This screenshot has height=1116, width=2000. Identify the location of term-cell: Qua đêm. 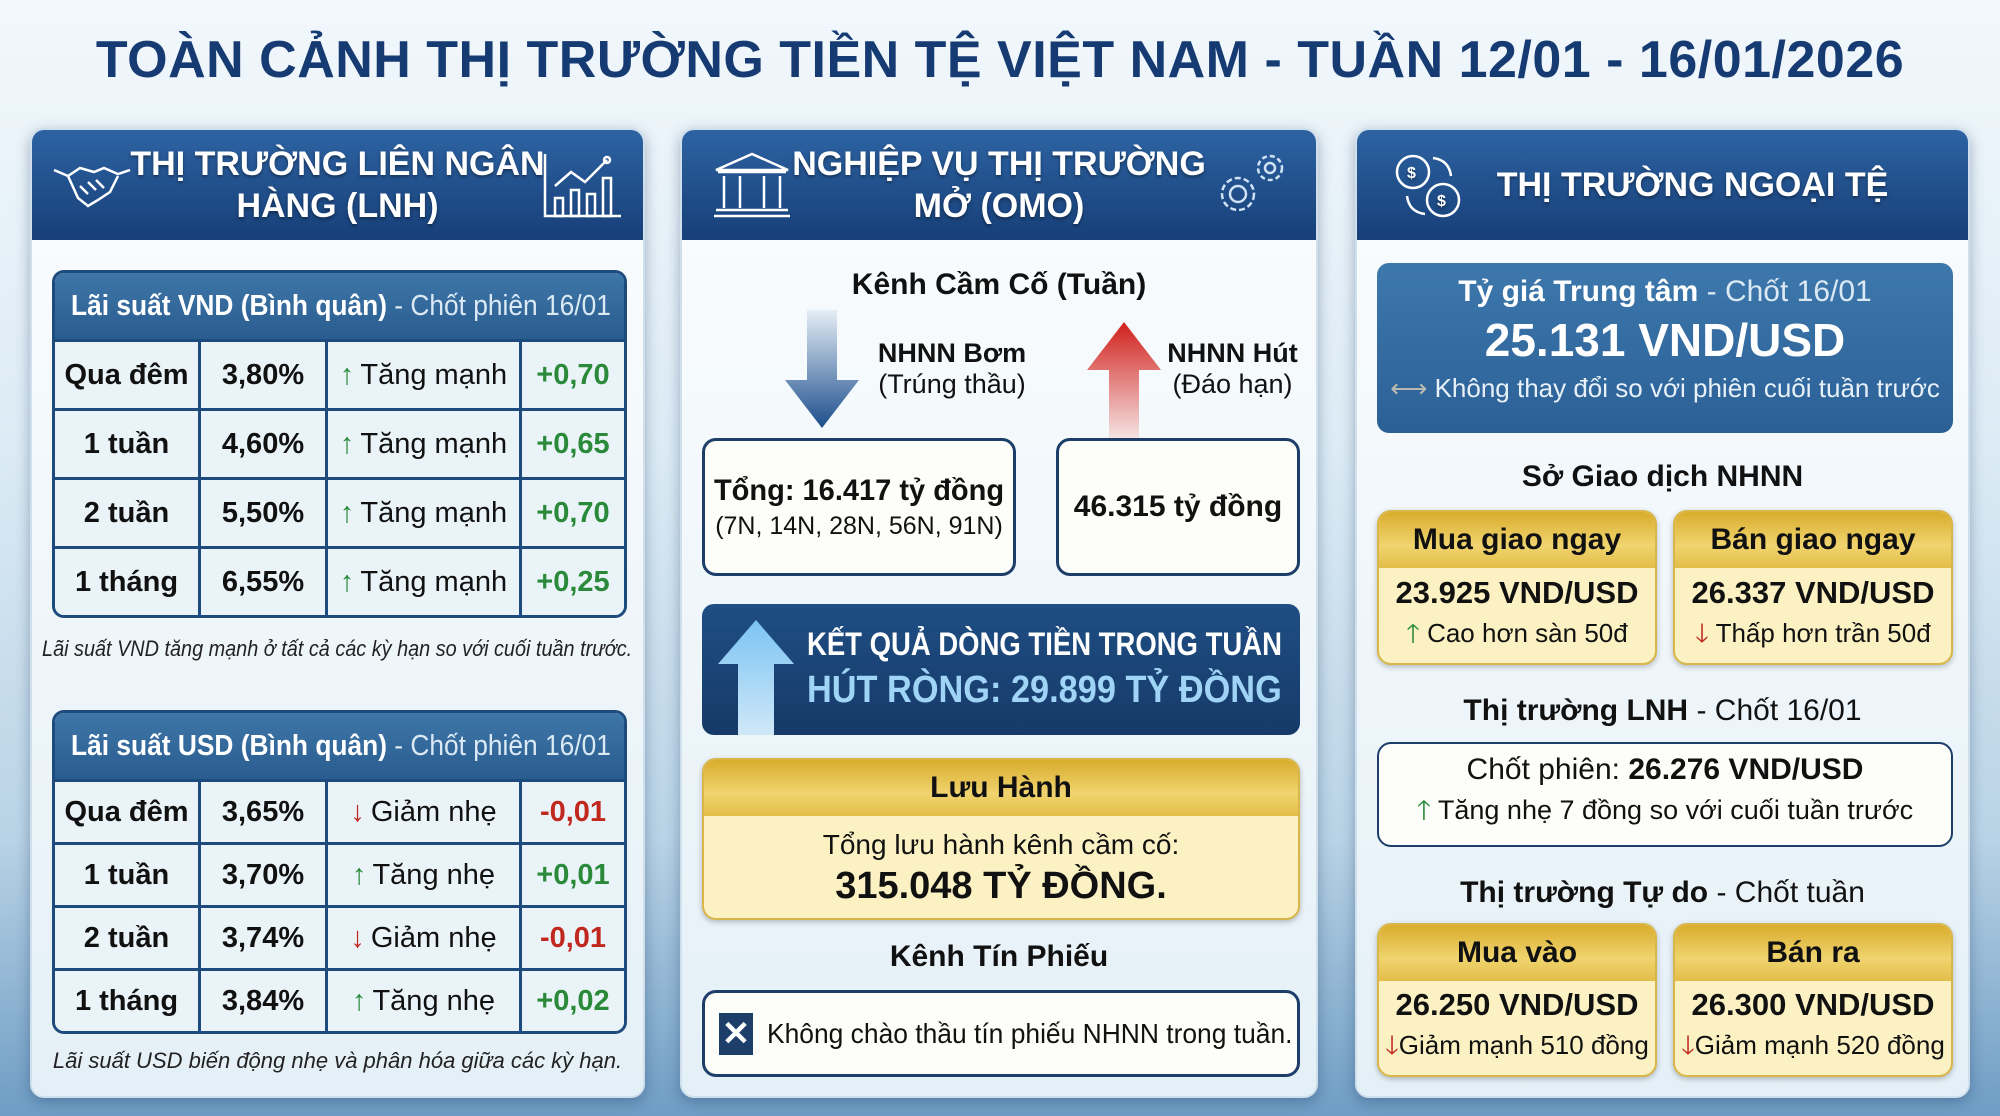
(126, 812).